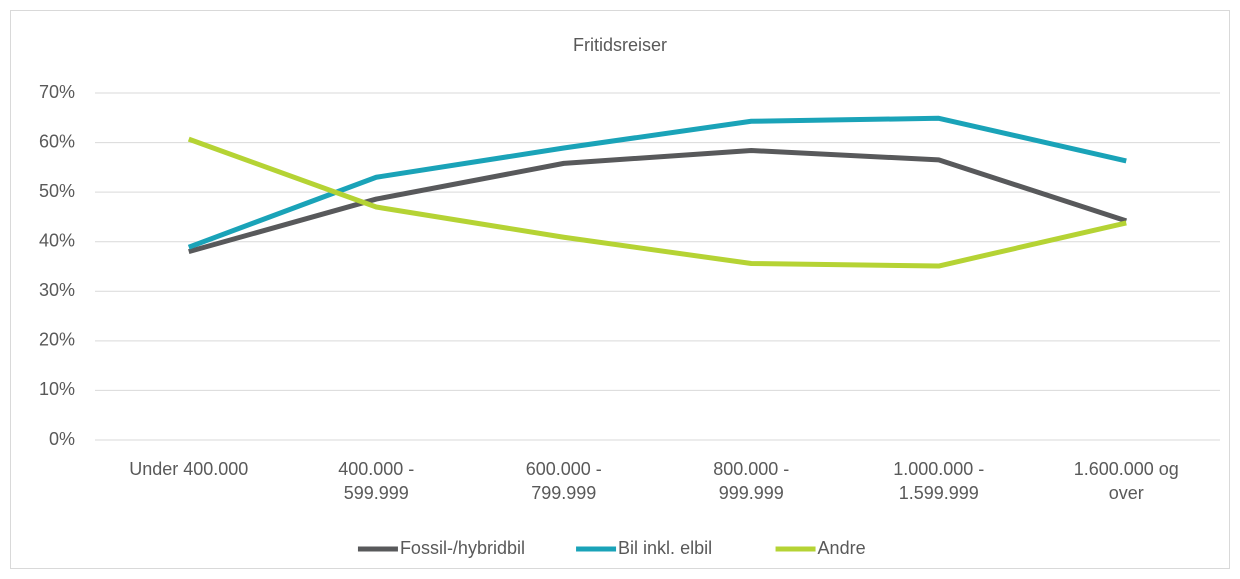  What do you see at coordinates (1126, 481) in the screenshot?
I see `x-tick-label: 1.600.000 og over` at bounding box center [1126, 481].